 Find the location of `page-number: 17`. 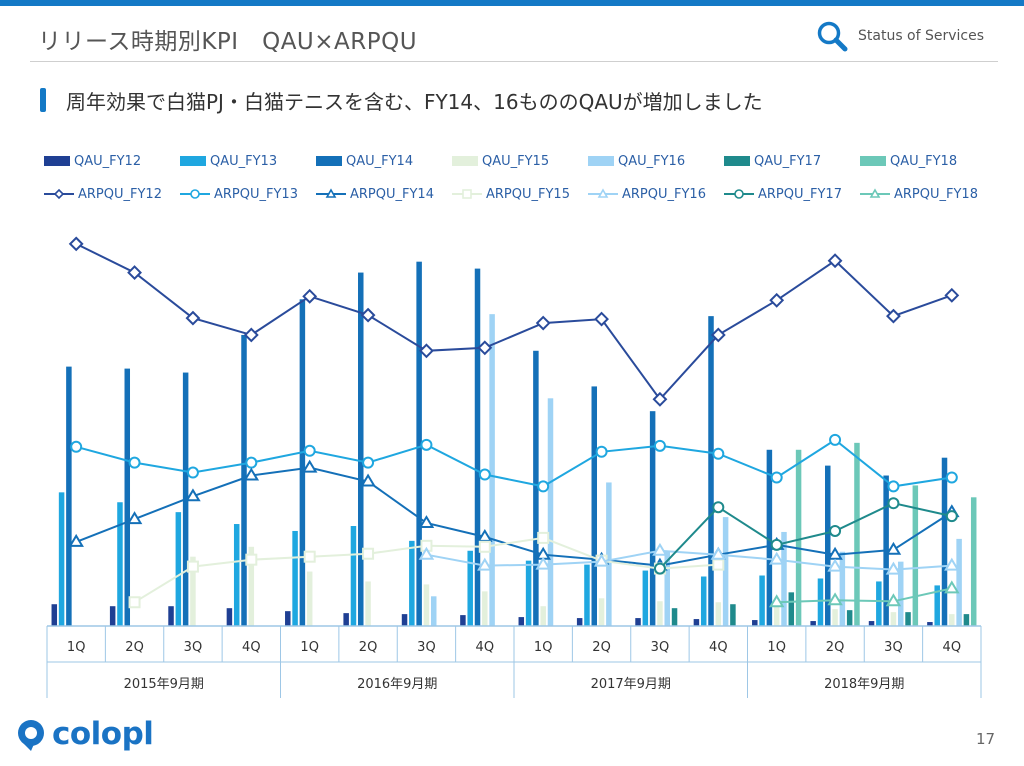

page-number: 17 is located at coordinates (986, 739).